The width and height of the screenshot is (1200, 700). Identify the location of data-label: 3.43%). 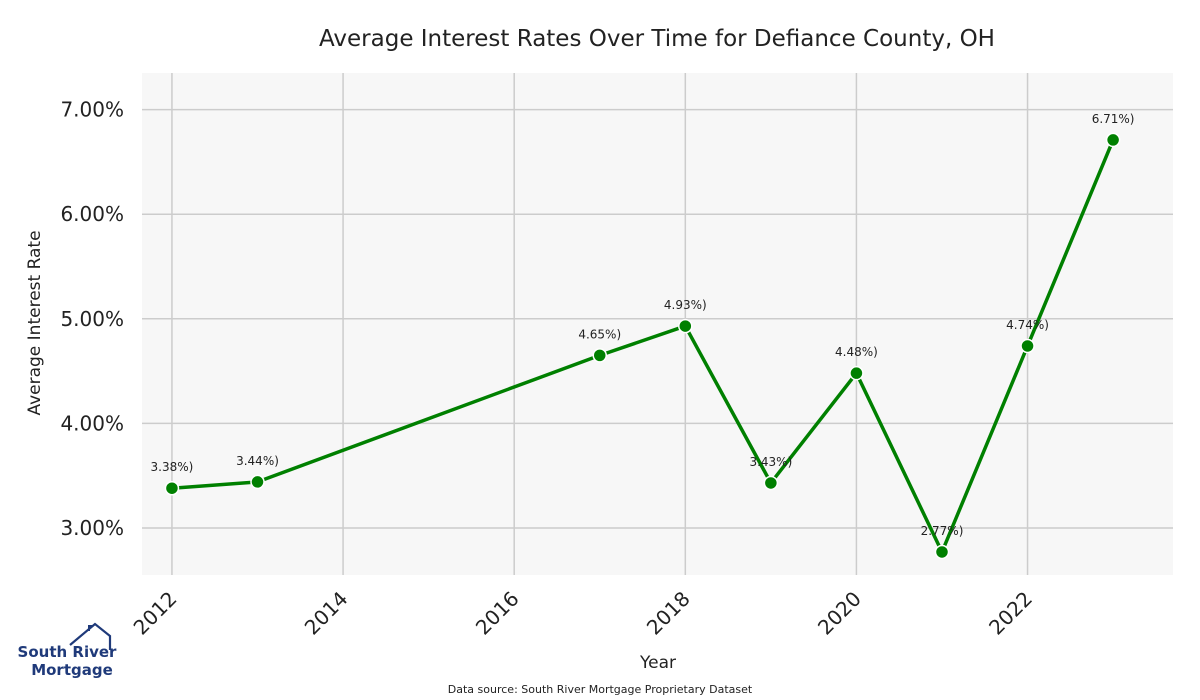
(770, 462).